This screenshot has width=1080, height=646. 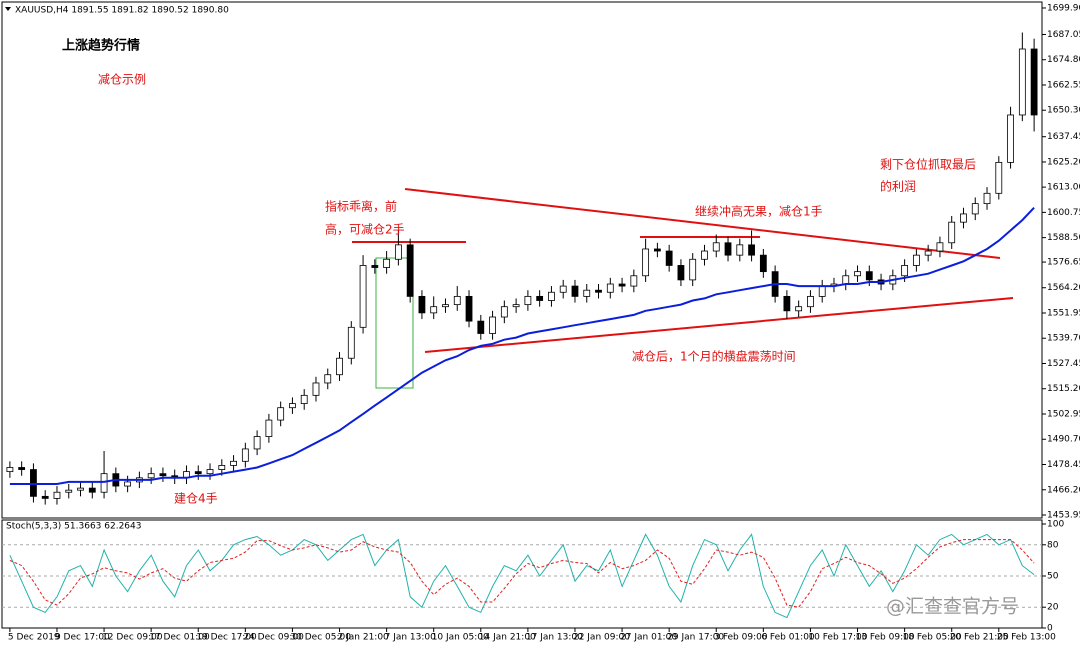 I want to click on x-tick-label: 29 Jan 17:00, so click(x=695, y=638).